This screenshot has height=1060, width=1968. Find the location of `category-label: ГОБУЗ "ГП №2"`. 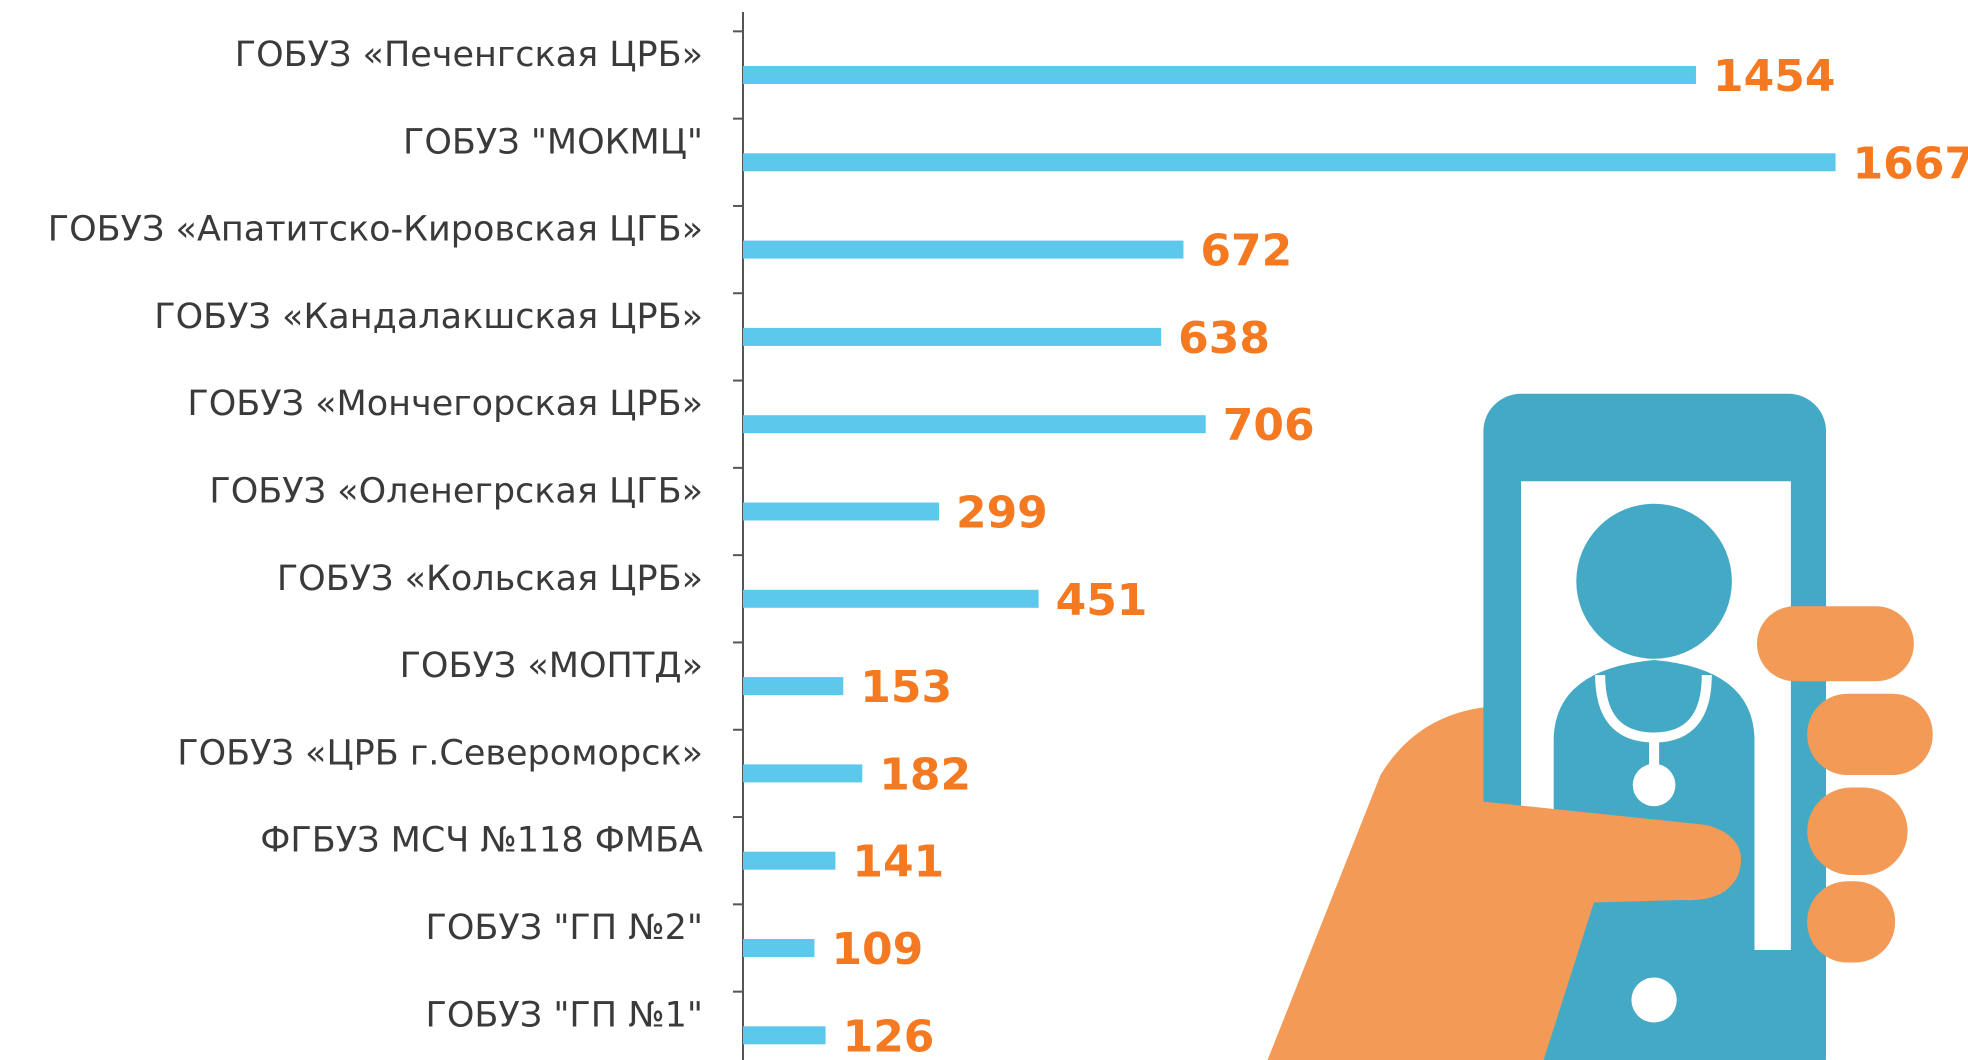

category-label: ГОБУЗ "ГП №2" is located at coordinates (564, 928).